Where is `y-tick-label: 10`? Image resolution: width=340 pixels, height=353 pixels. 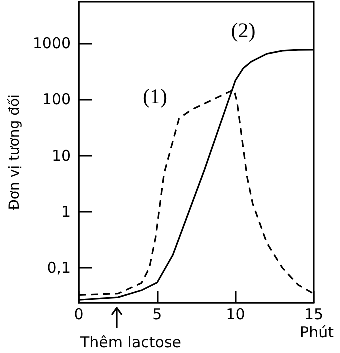 y-tick-label: 10 is located at coordinates (62, 155).